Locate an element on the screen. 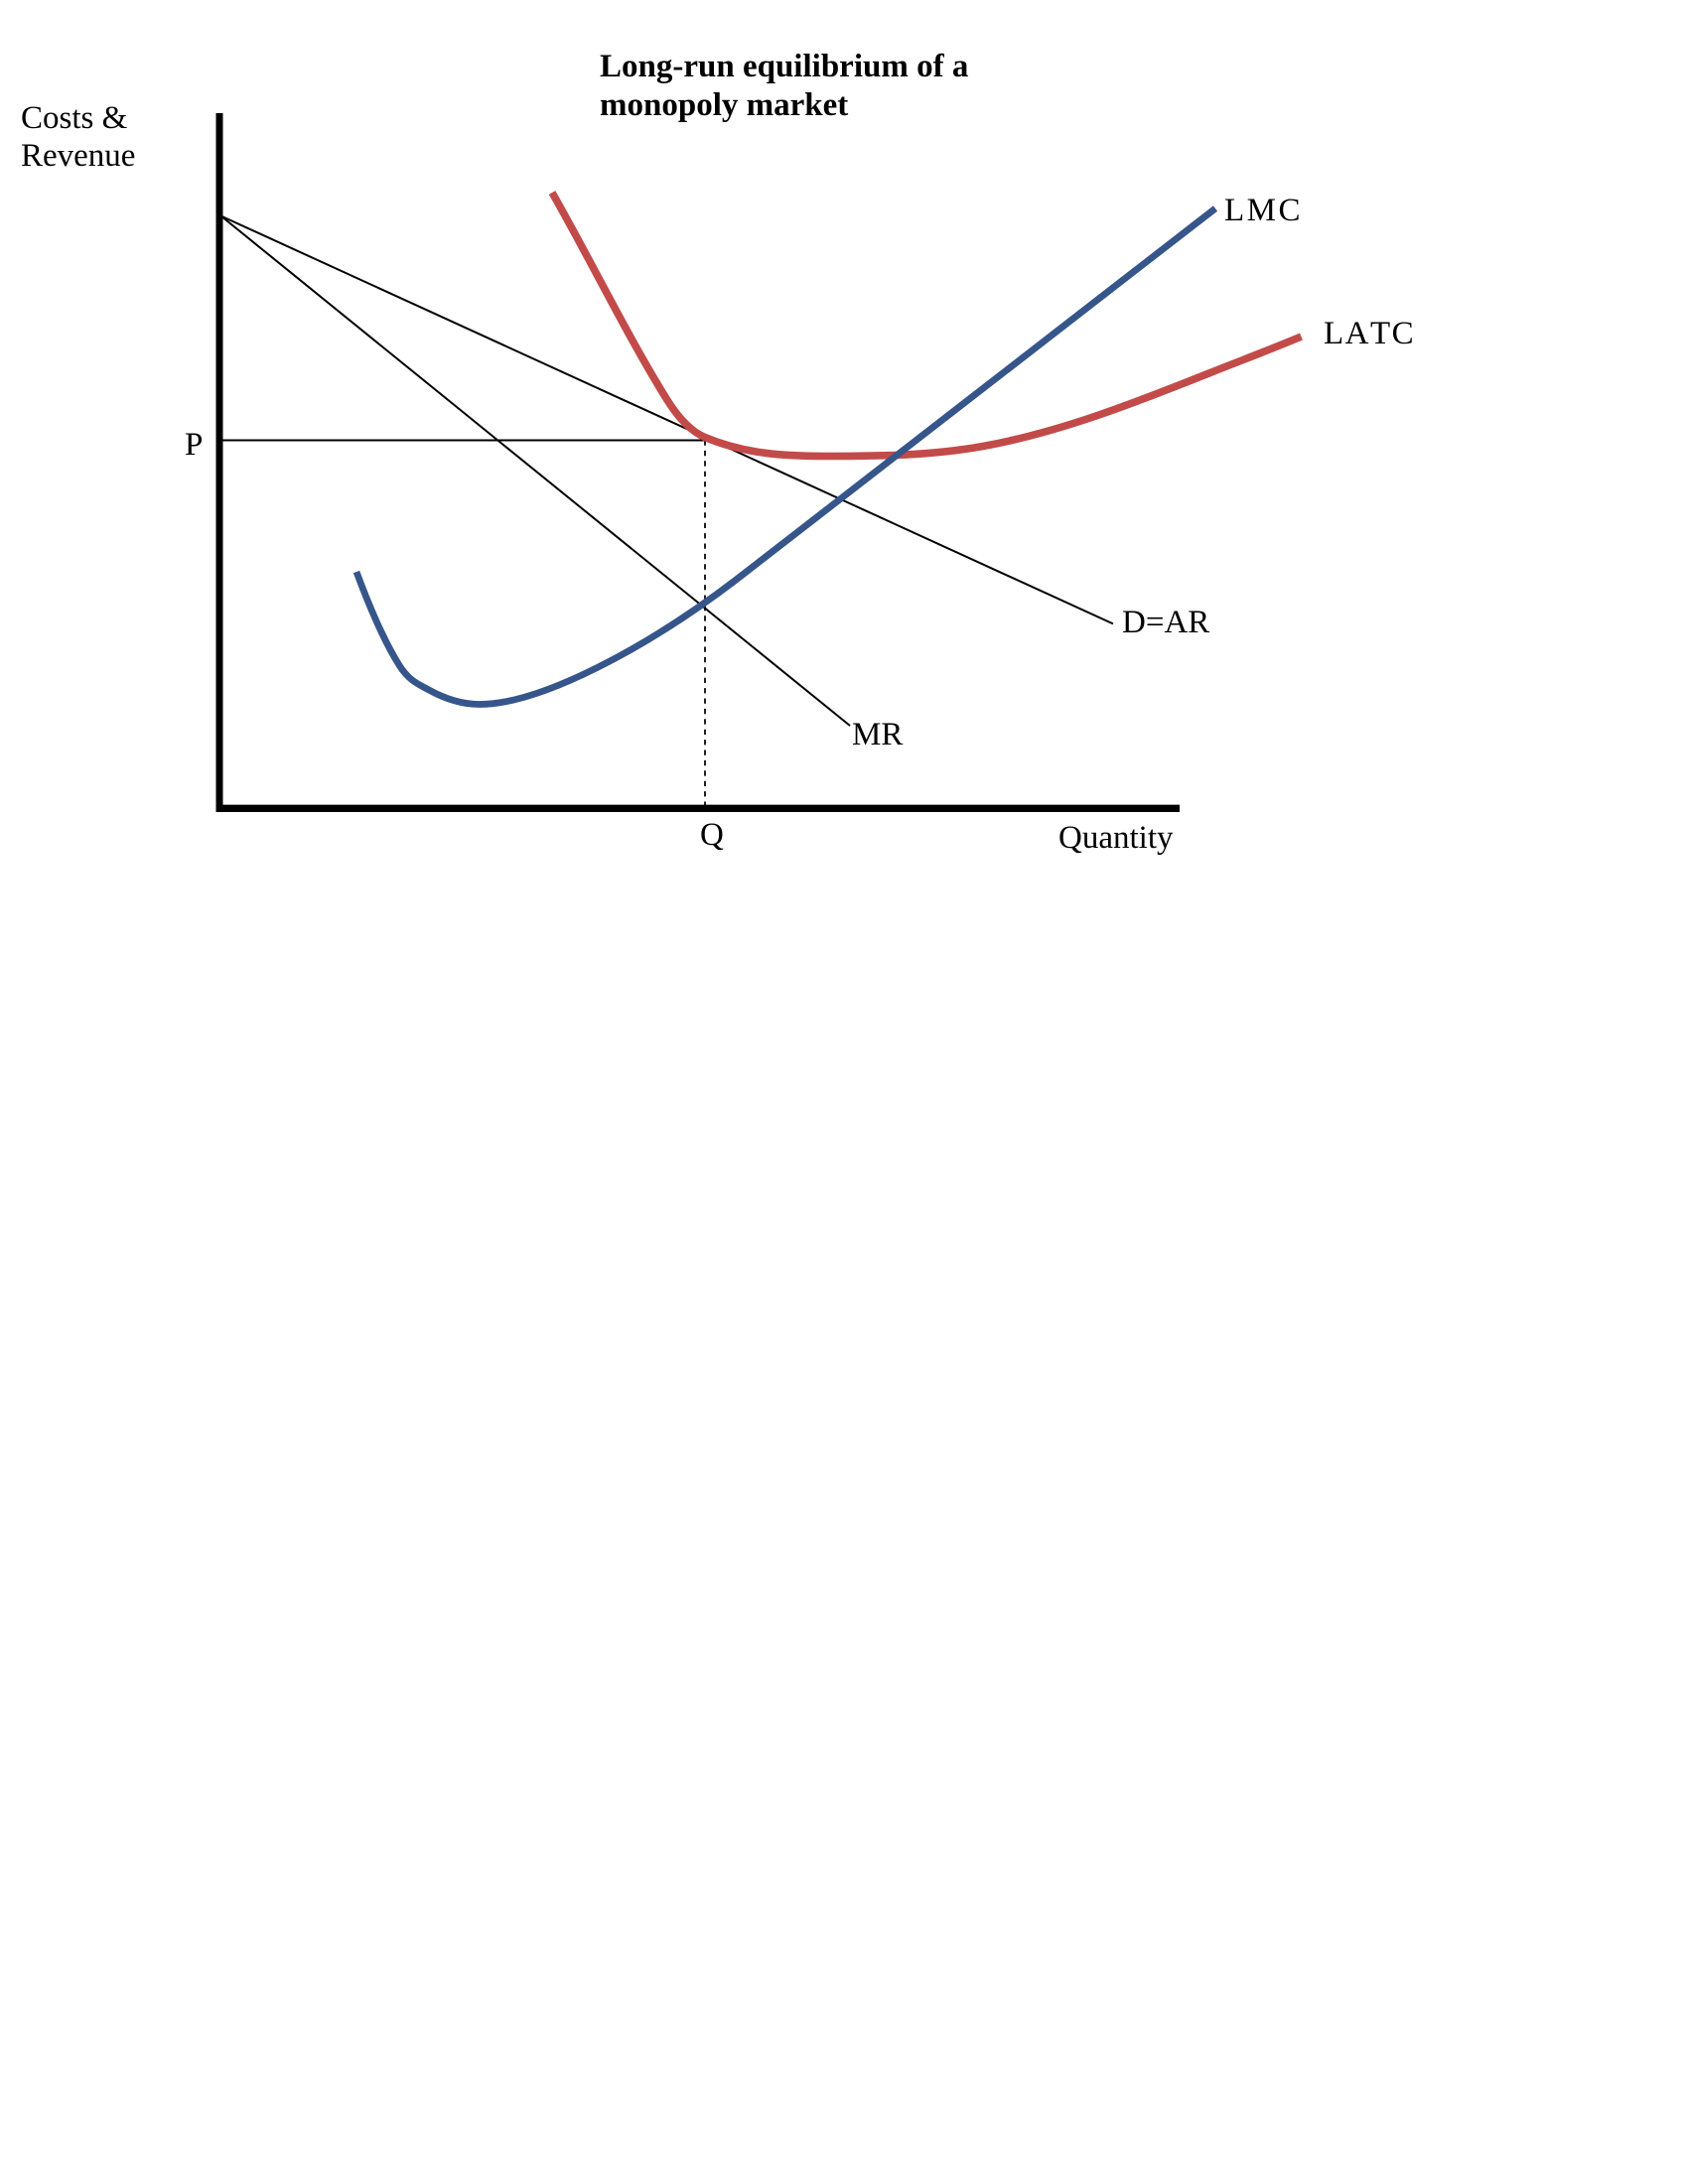 Image resolution: width=1688 pixels, height=2184 pixels. svg-text: MR is located at coordinates (877, 734).